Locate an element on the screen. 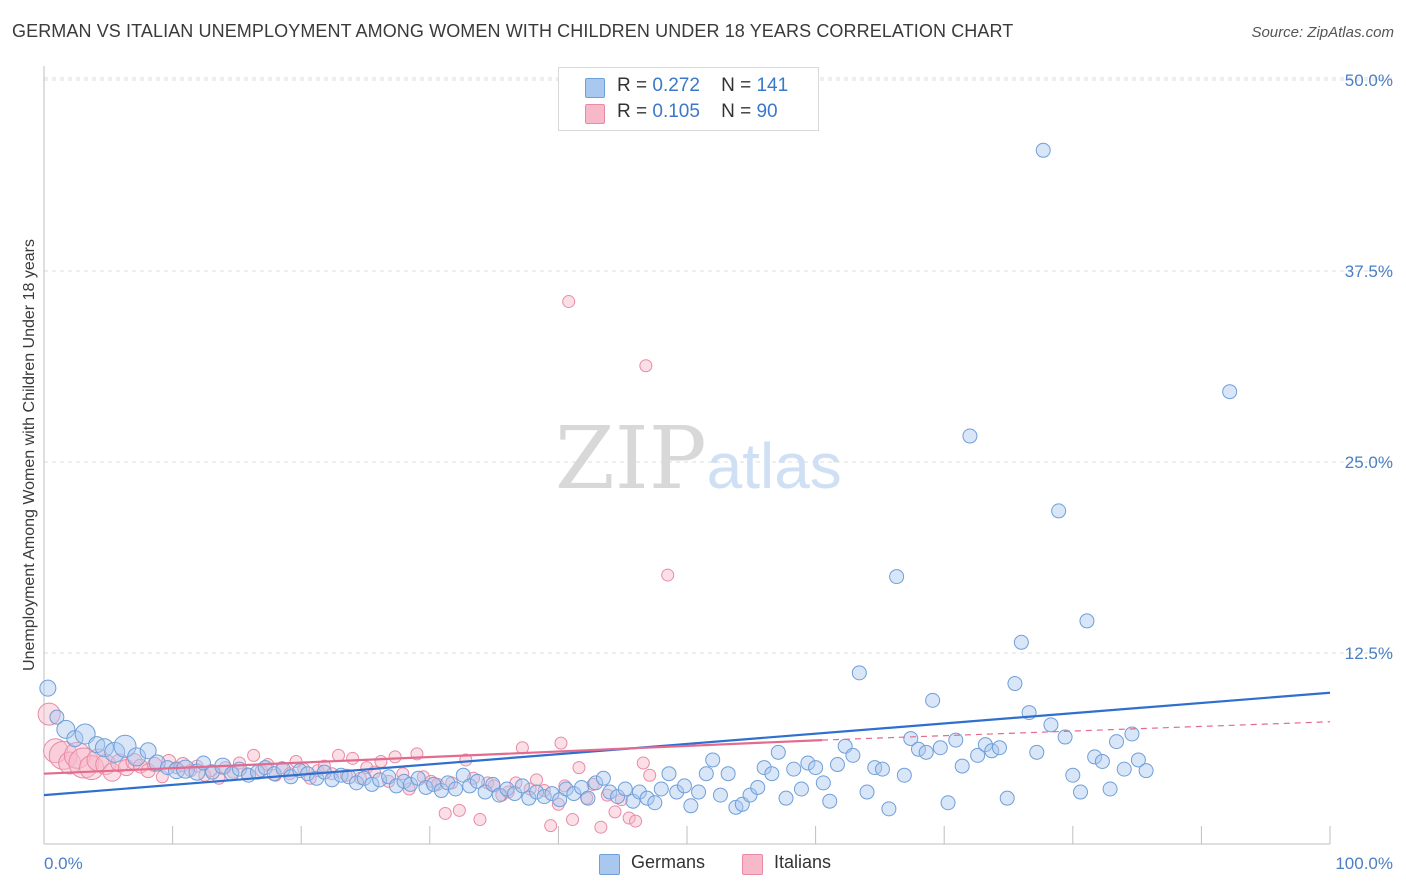 The image size is (1406, 892). germans-r-label: R = is located at coordinates (632, 85).